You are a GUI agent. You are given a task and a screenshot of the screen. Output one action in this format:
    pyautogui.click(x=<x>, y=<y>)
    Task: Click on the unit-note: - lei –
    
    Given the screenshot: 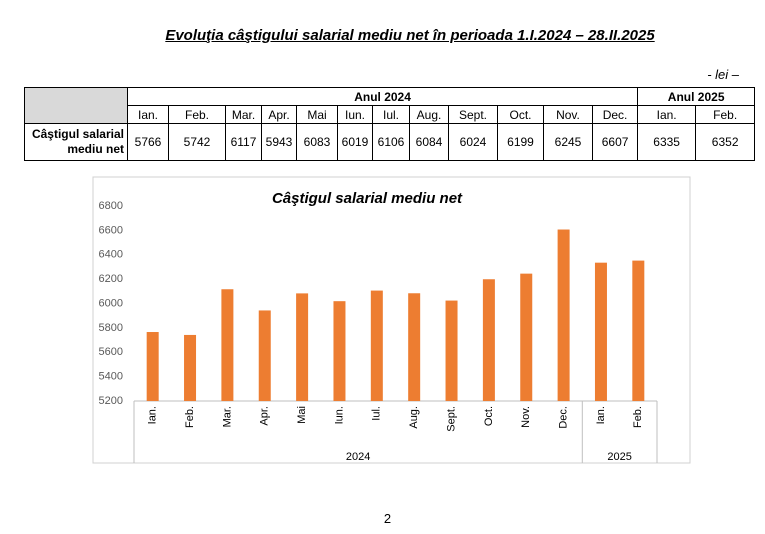 What is the action you would take?
    pyautogui.click(x=723, y=74)
    